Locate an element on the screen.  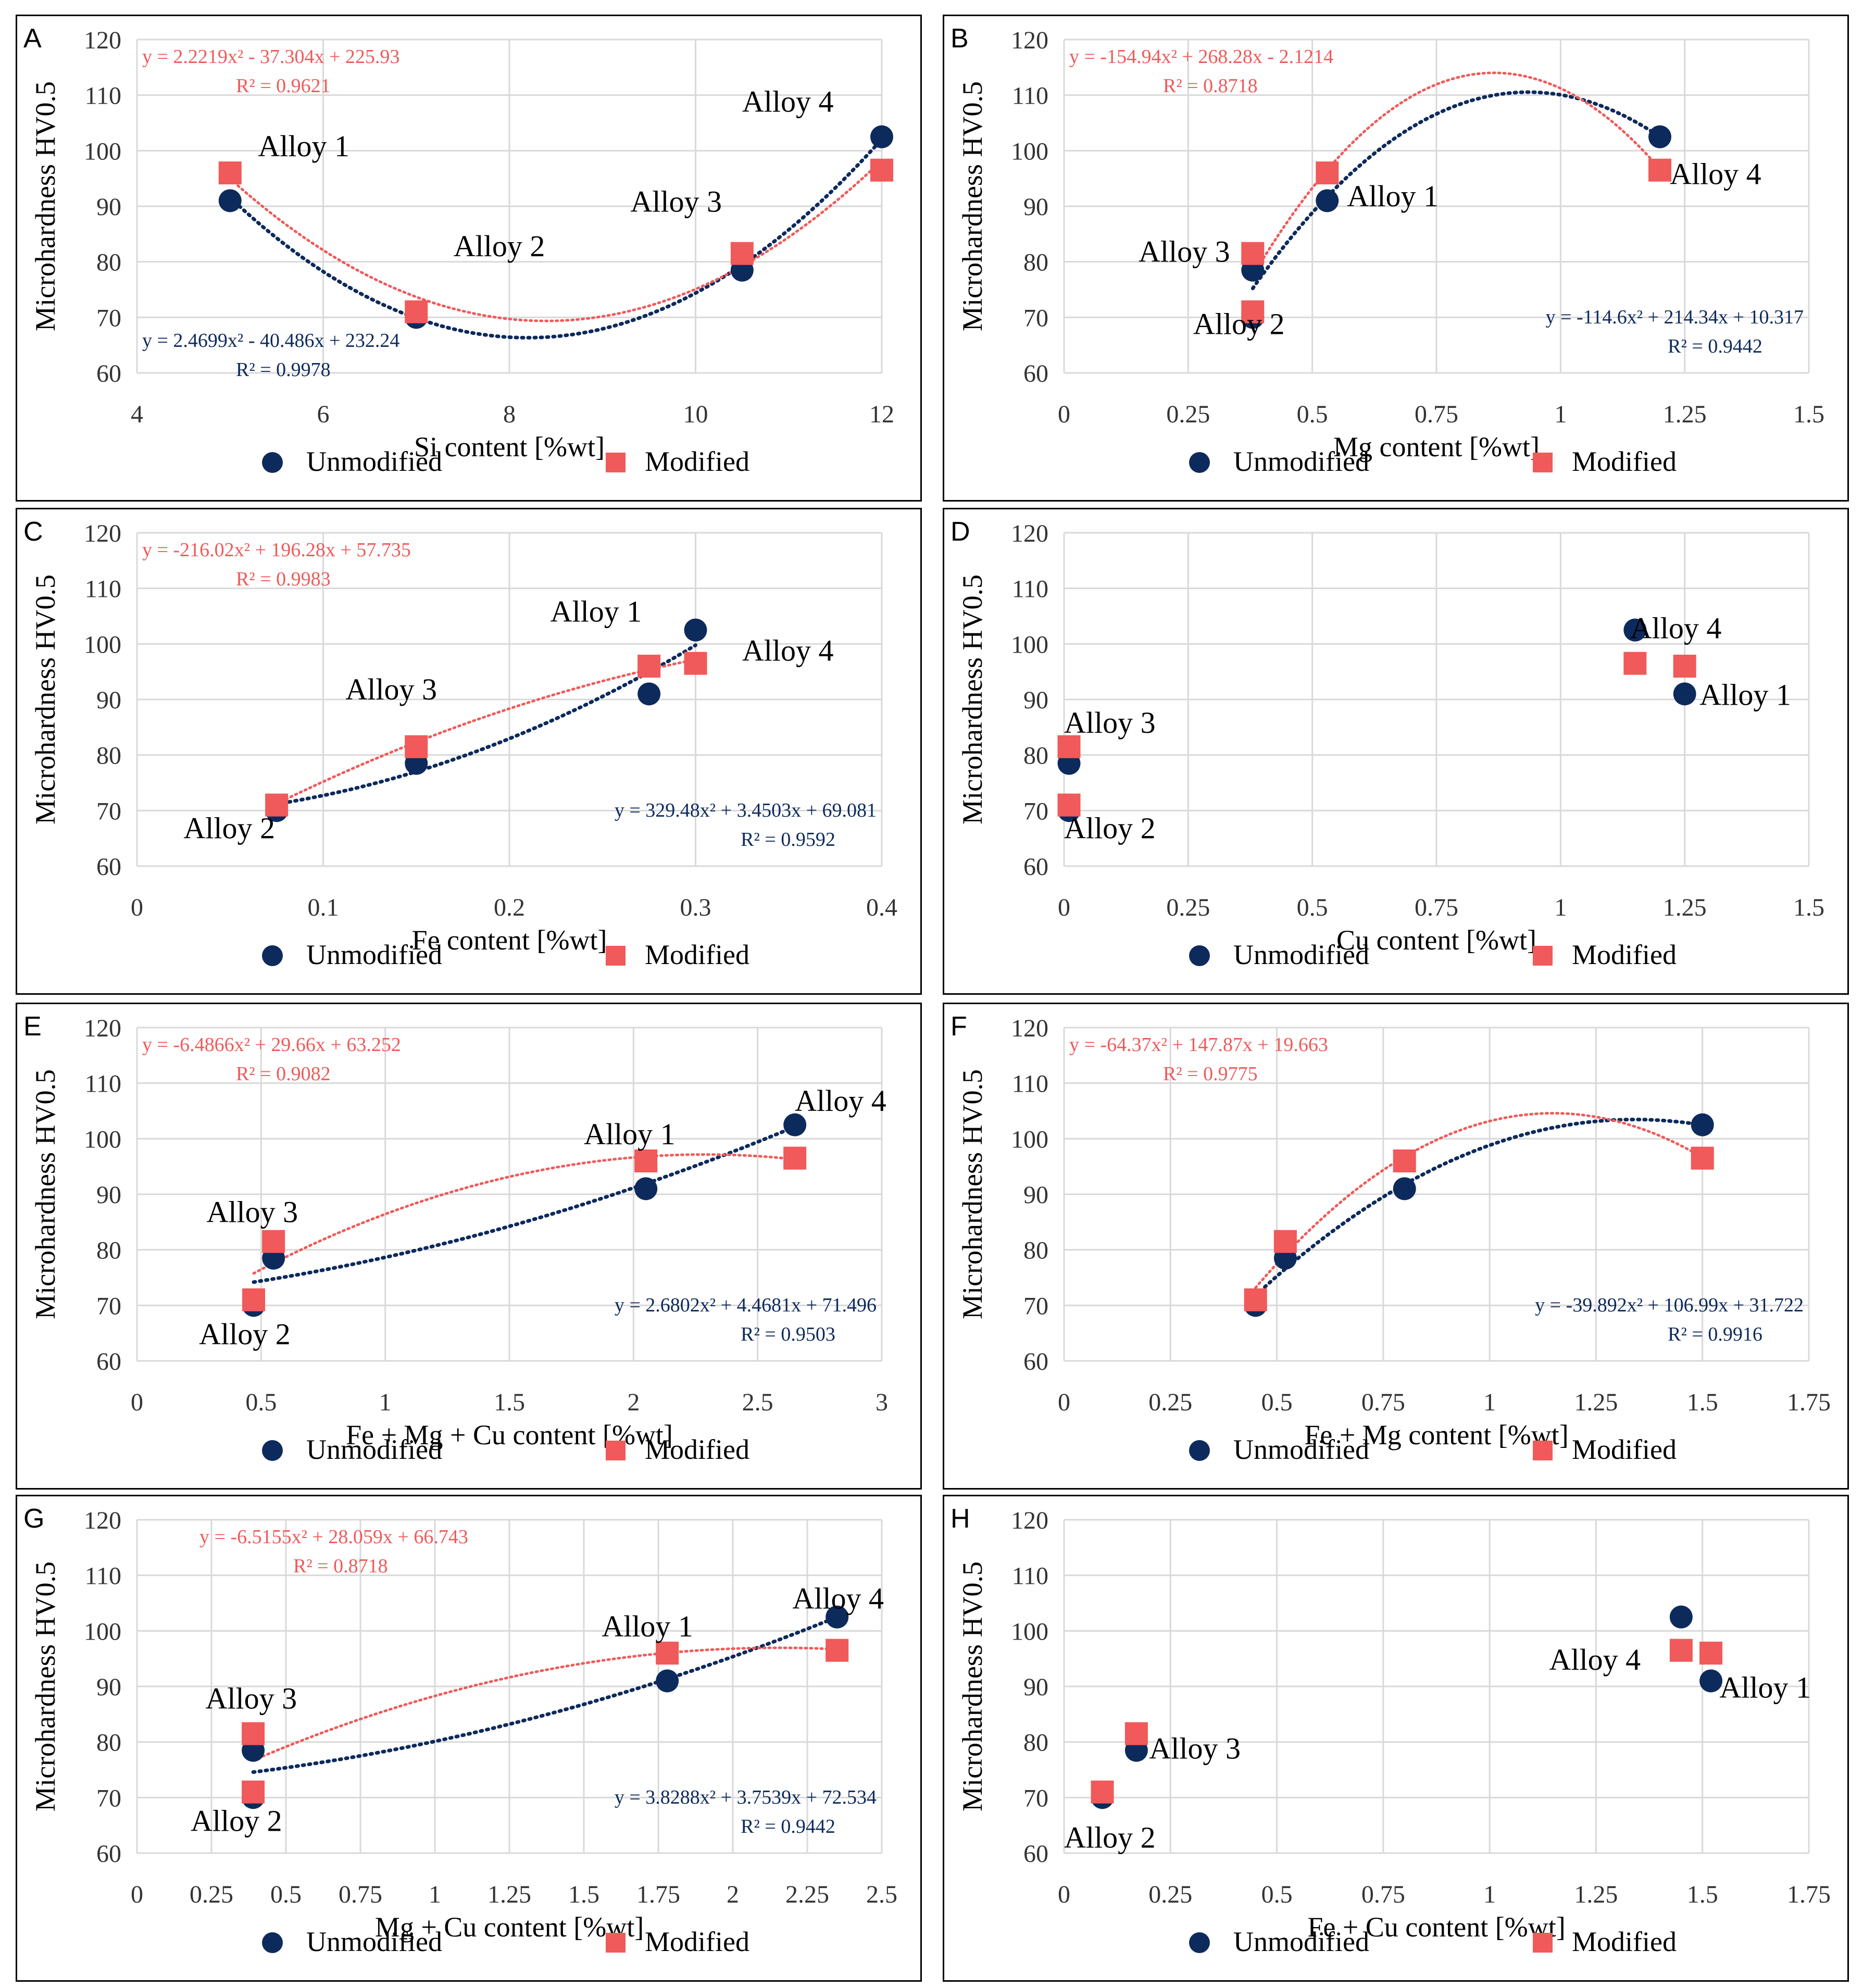
unmodified-r2-value: R² = 0.9442 is located at coordinates (788, 1826).